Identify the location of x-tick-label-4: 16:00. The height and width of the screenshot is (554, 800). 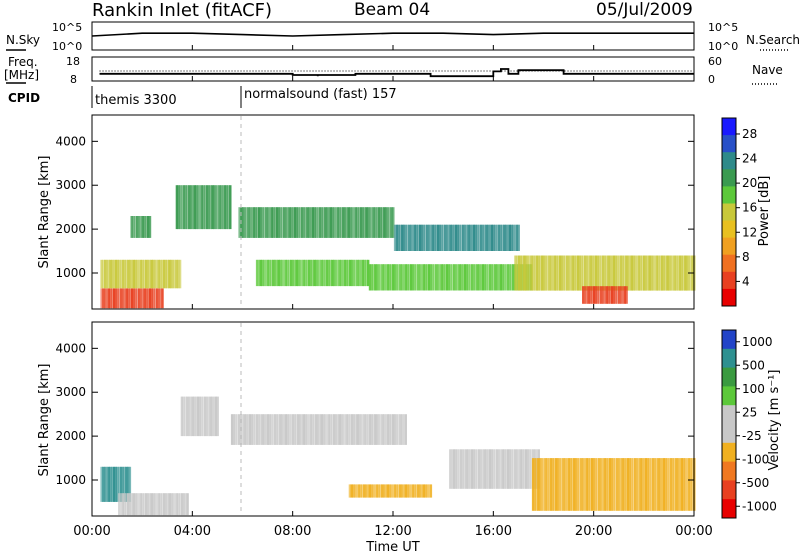
(493, 531).